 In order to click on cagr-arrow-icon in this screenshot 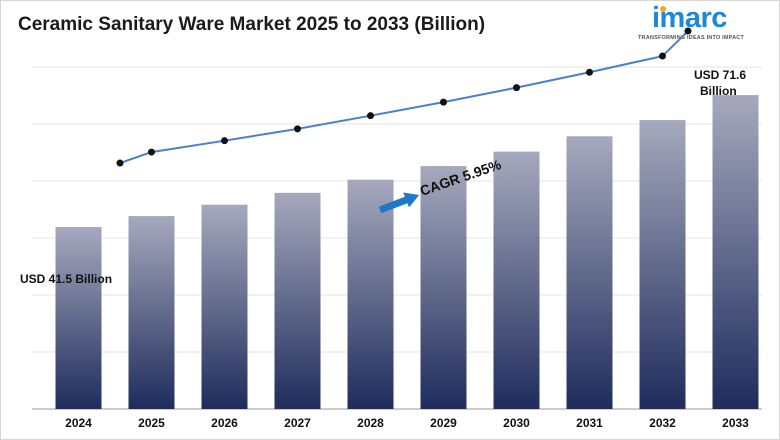, I will do `click(399, 203)`.